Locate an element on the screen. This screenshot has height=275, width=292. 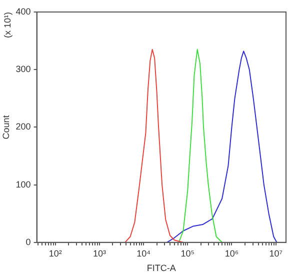
x-tick-label: 10⁶ is located at coordinates (231, 253).